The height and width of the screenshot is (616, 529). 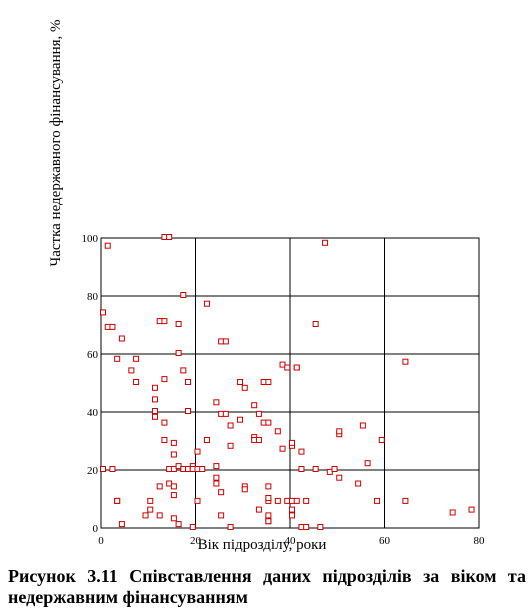 I want to click on x-axis-ticks: 0 20 40 60 80, so click(x=291, y=541).